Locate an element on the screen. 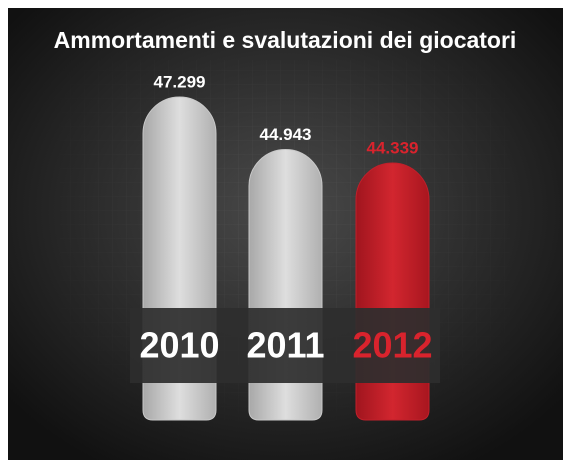  category-label: 2012 is located at coordinates (392, 345).